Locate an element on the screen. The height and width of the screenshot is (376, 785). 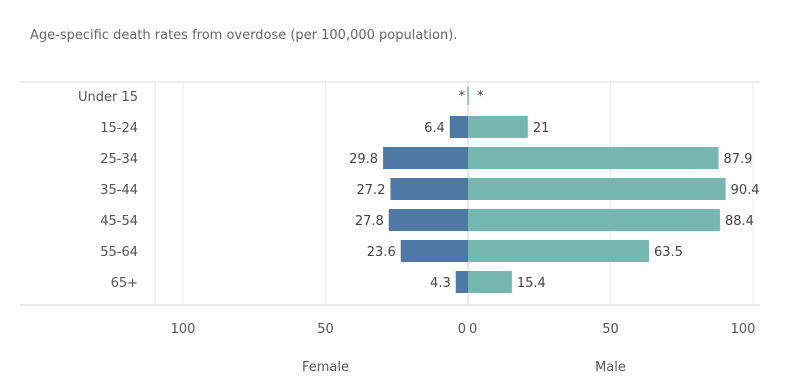
female-data-label: 27.2 is located at coordinates (371, 190).